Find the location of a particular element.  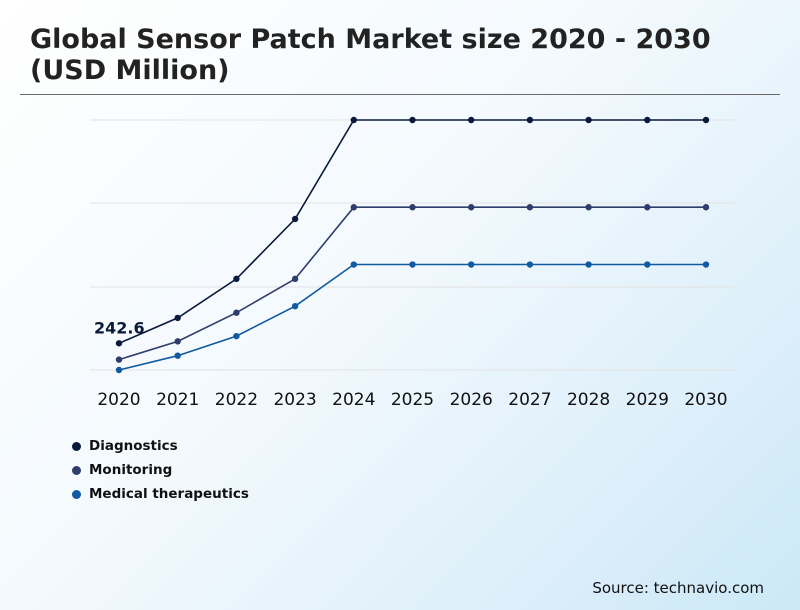

point-monitoring-2027 is located at coordinates (530, 207).